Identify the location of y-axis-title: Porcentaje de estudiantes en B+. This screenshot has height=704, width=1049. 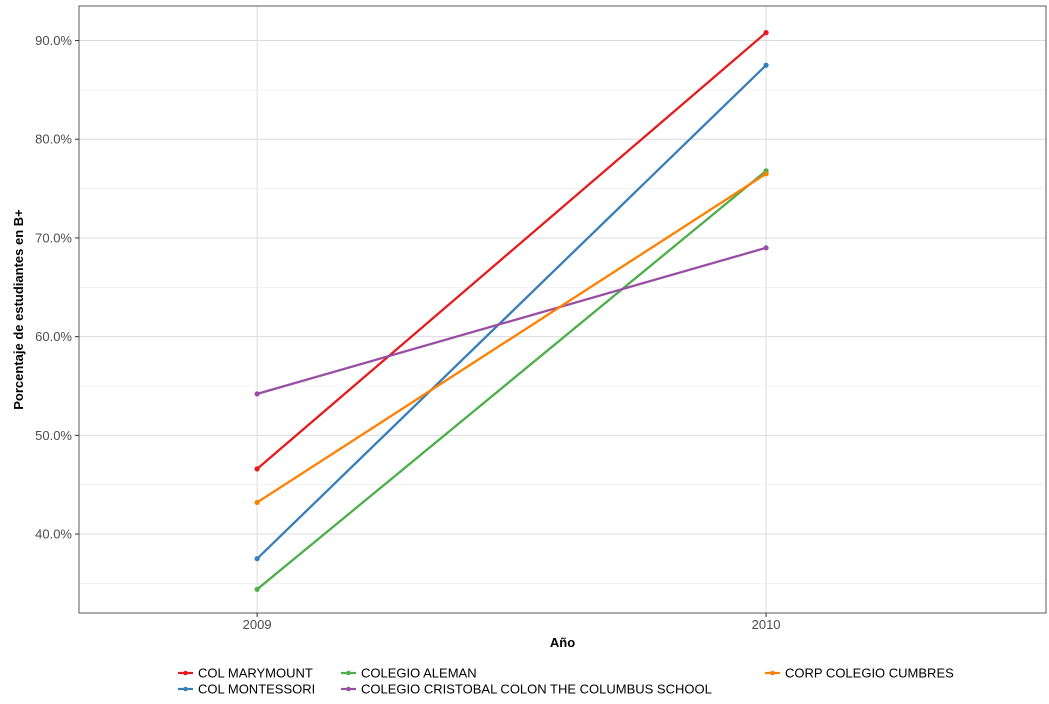
(18, 309).